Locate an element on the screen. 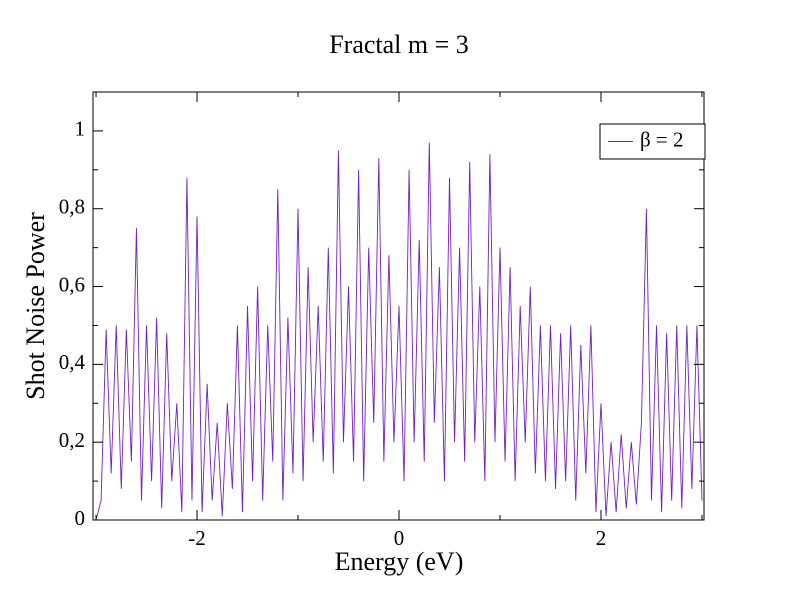 The image size is (792, 612). y-tick-label: 1 is located at coordinates (80, 129).